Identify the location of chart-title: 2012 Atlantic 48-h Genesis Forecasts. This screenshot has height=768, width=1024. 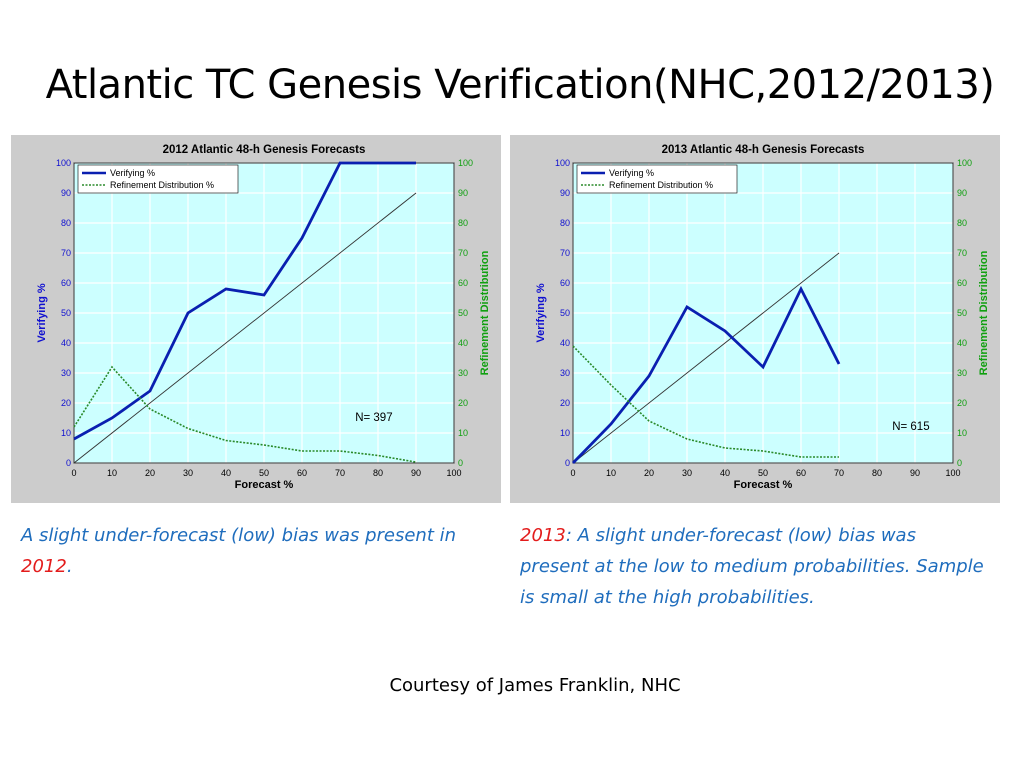
(264, 150).